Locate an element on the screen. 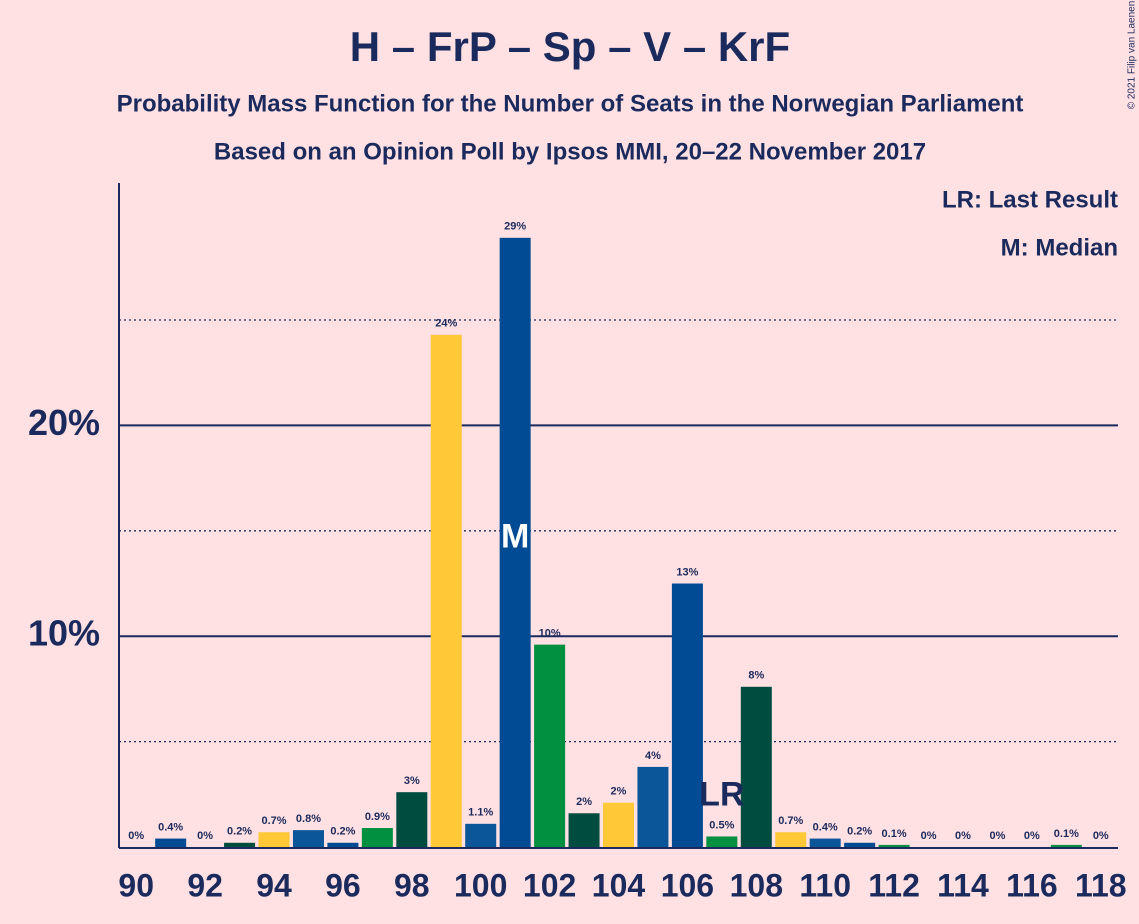 The width and height of the screenshot is (1139, 924). x-tick-label: 94 is located at coordinates (274, 885).